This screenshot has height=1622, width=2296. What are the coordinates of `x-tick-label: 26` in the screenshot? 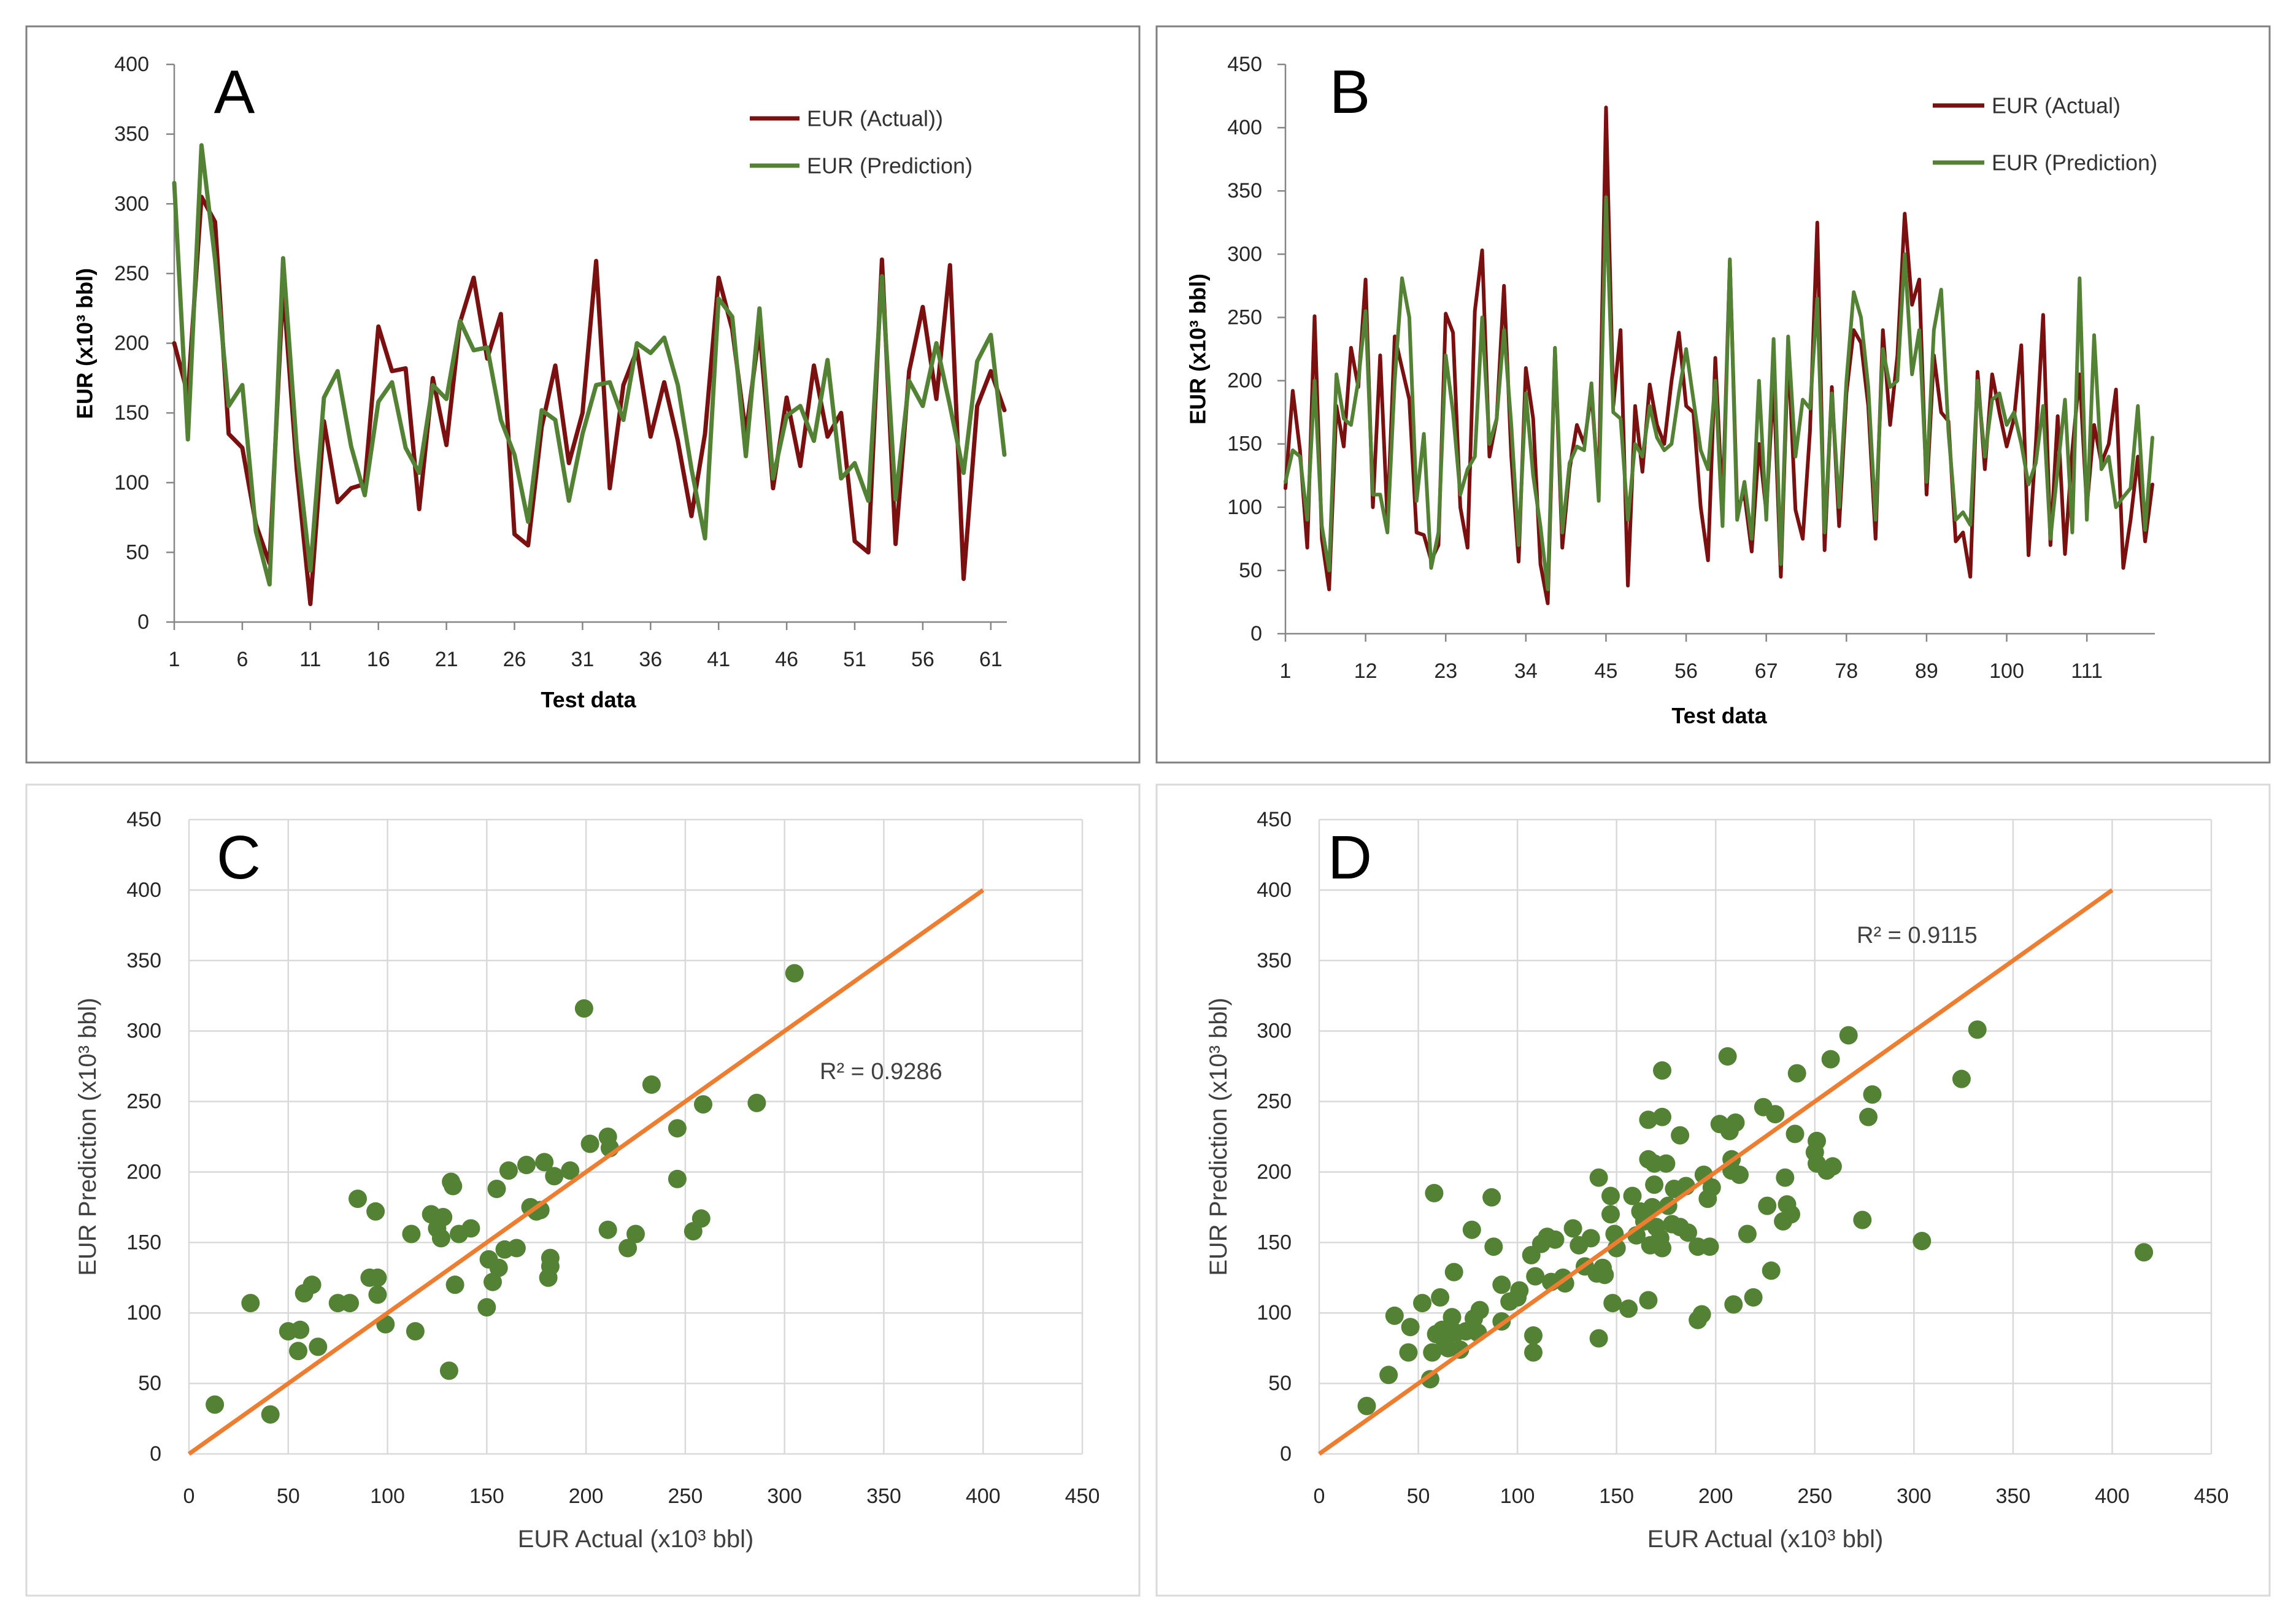 It's located at (514, 659).